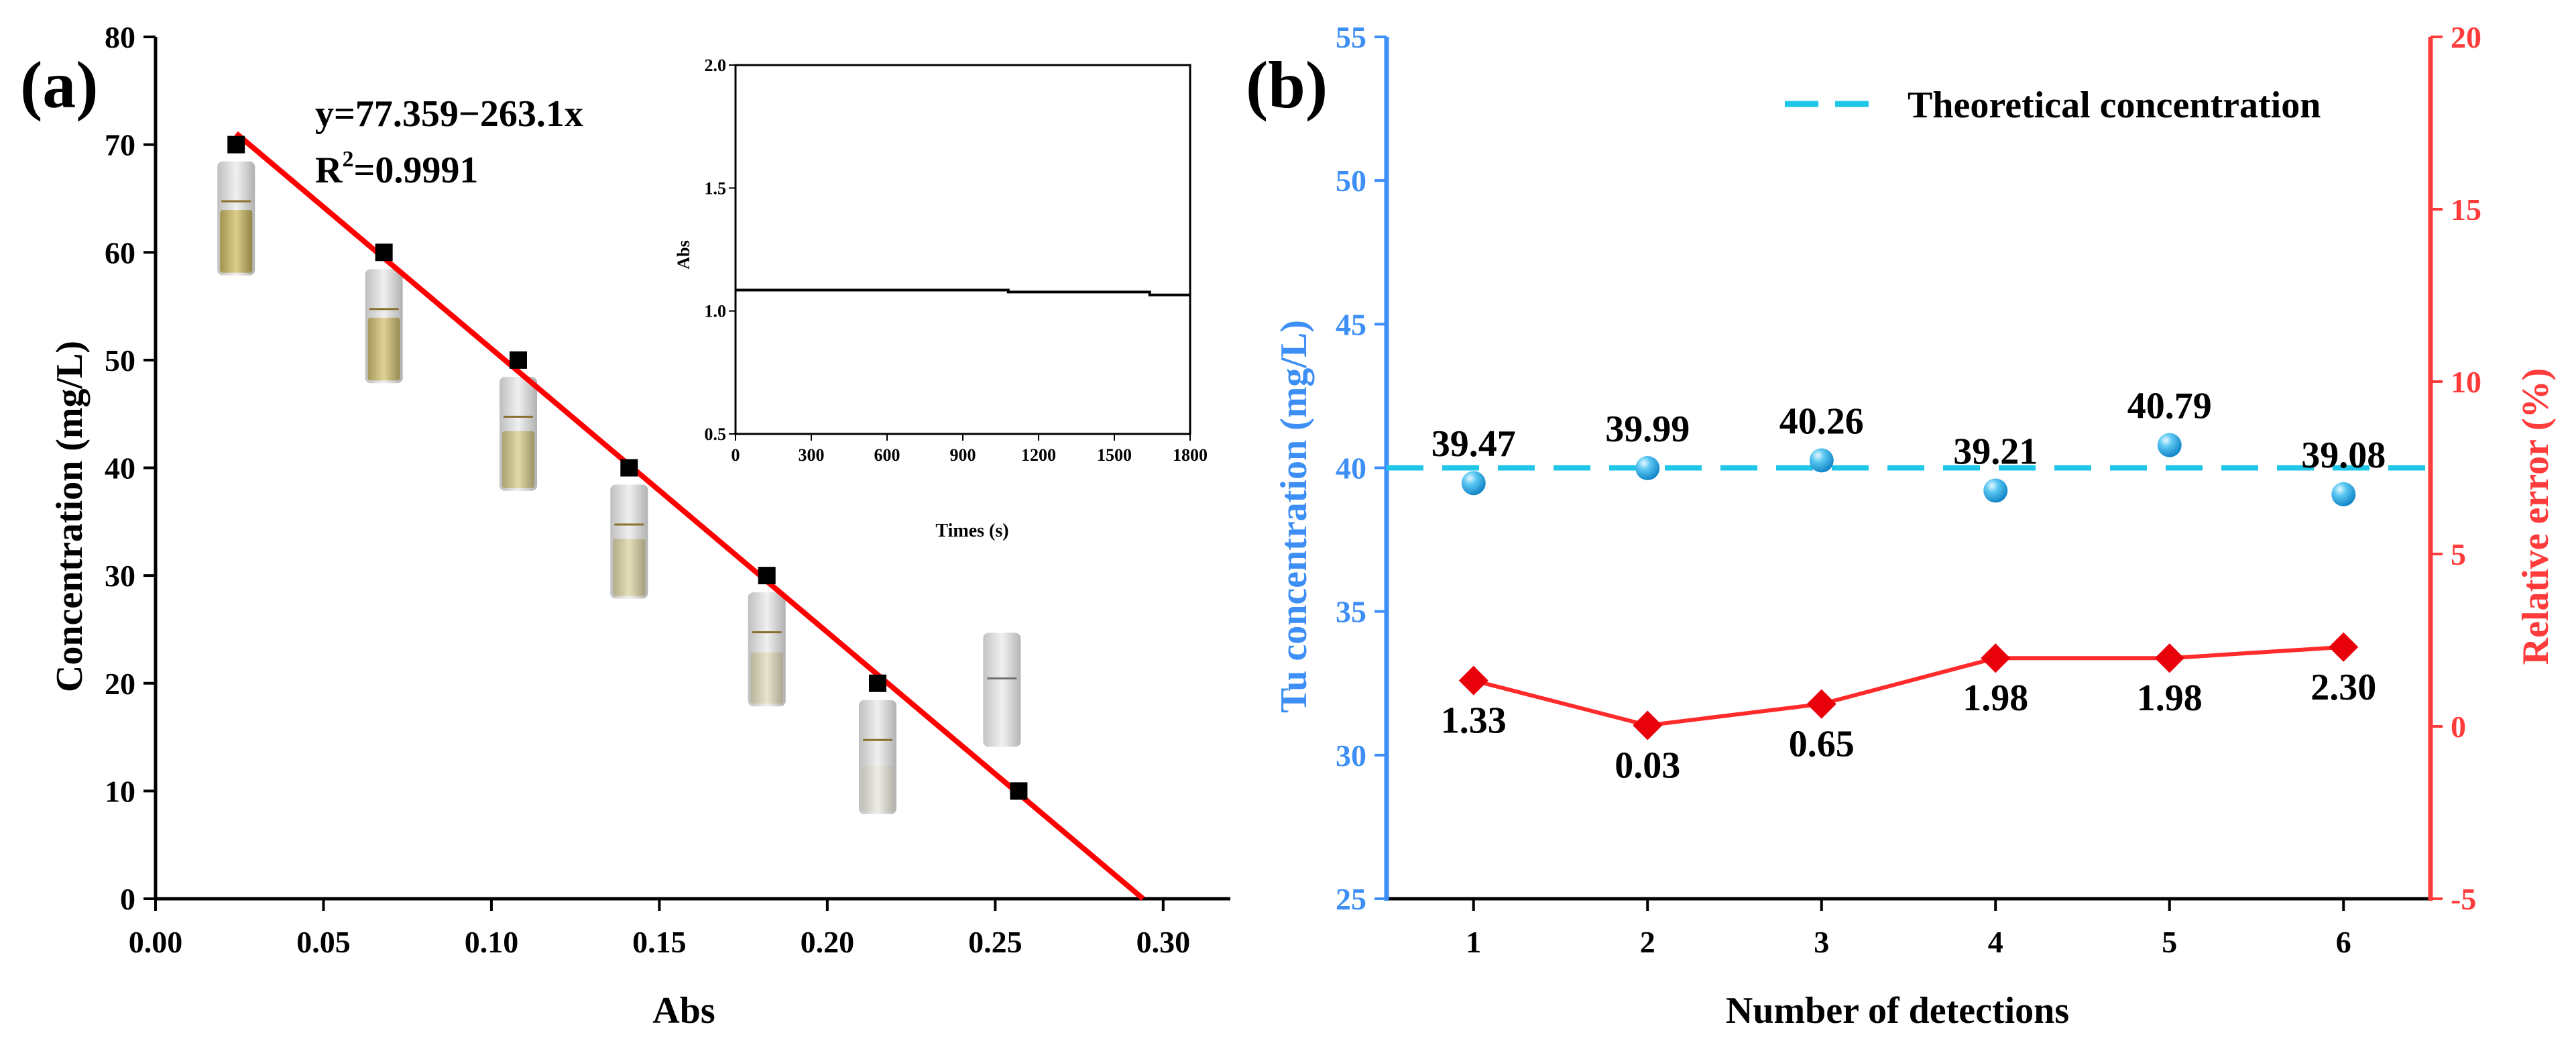 The image size is (2576, 1051). Describe the element at coordinates (716, 312) in the screenshot. I see `inset-y-tick-label: 1.0` at that location.